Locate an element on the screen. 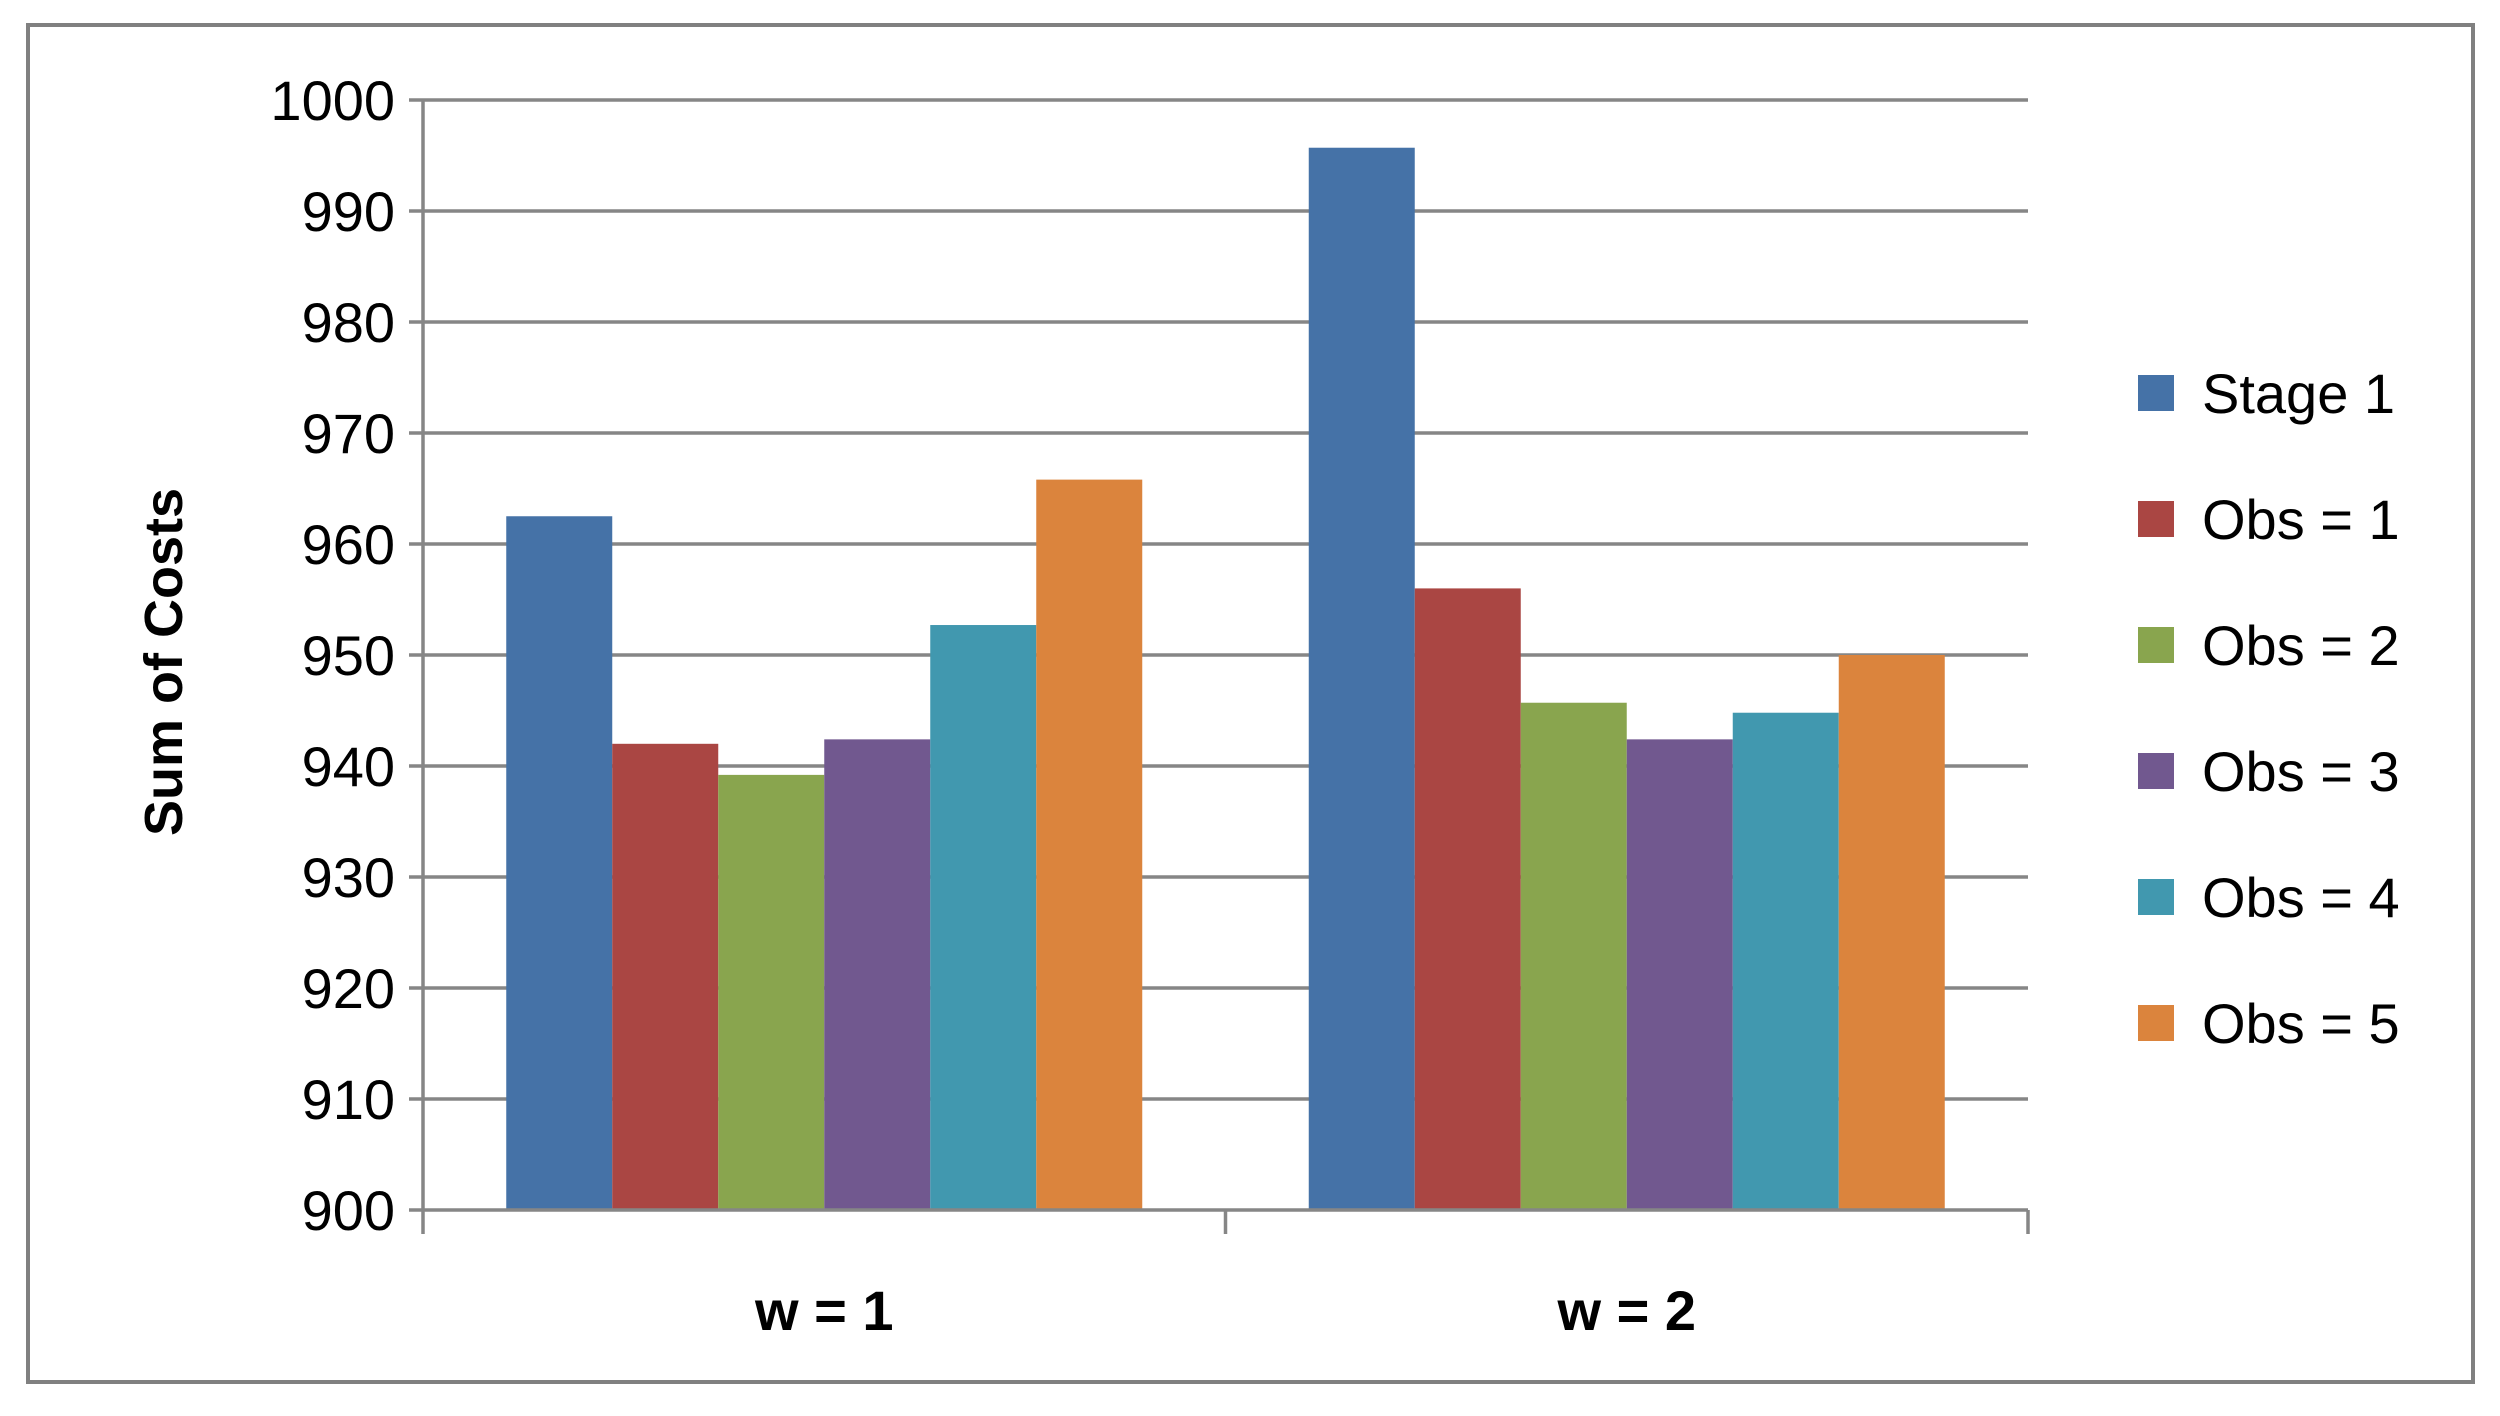  legend-label: Obs = 1 is located at coordinates (2301, 519).